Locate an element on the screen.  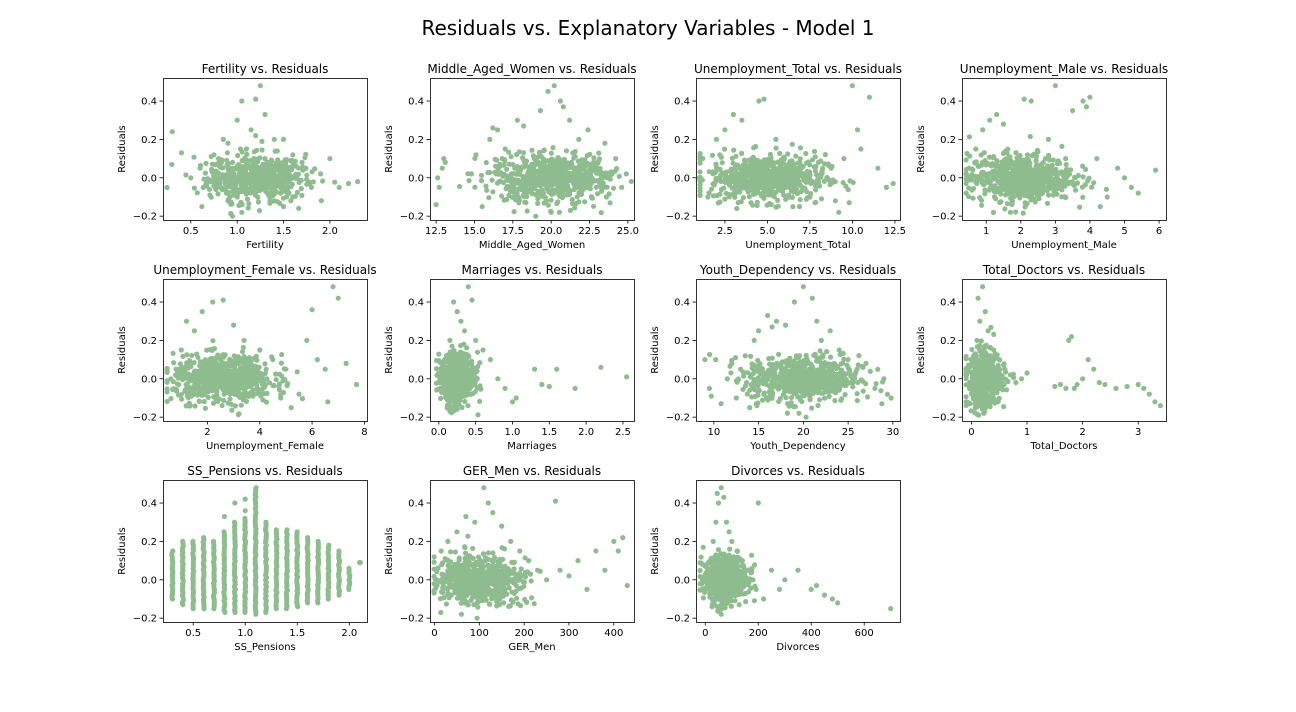
x-tick-label: 7.5 is located at coordinates (810, 231).